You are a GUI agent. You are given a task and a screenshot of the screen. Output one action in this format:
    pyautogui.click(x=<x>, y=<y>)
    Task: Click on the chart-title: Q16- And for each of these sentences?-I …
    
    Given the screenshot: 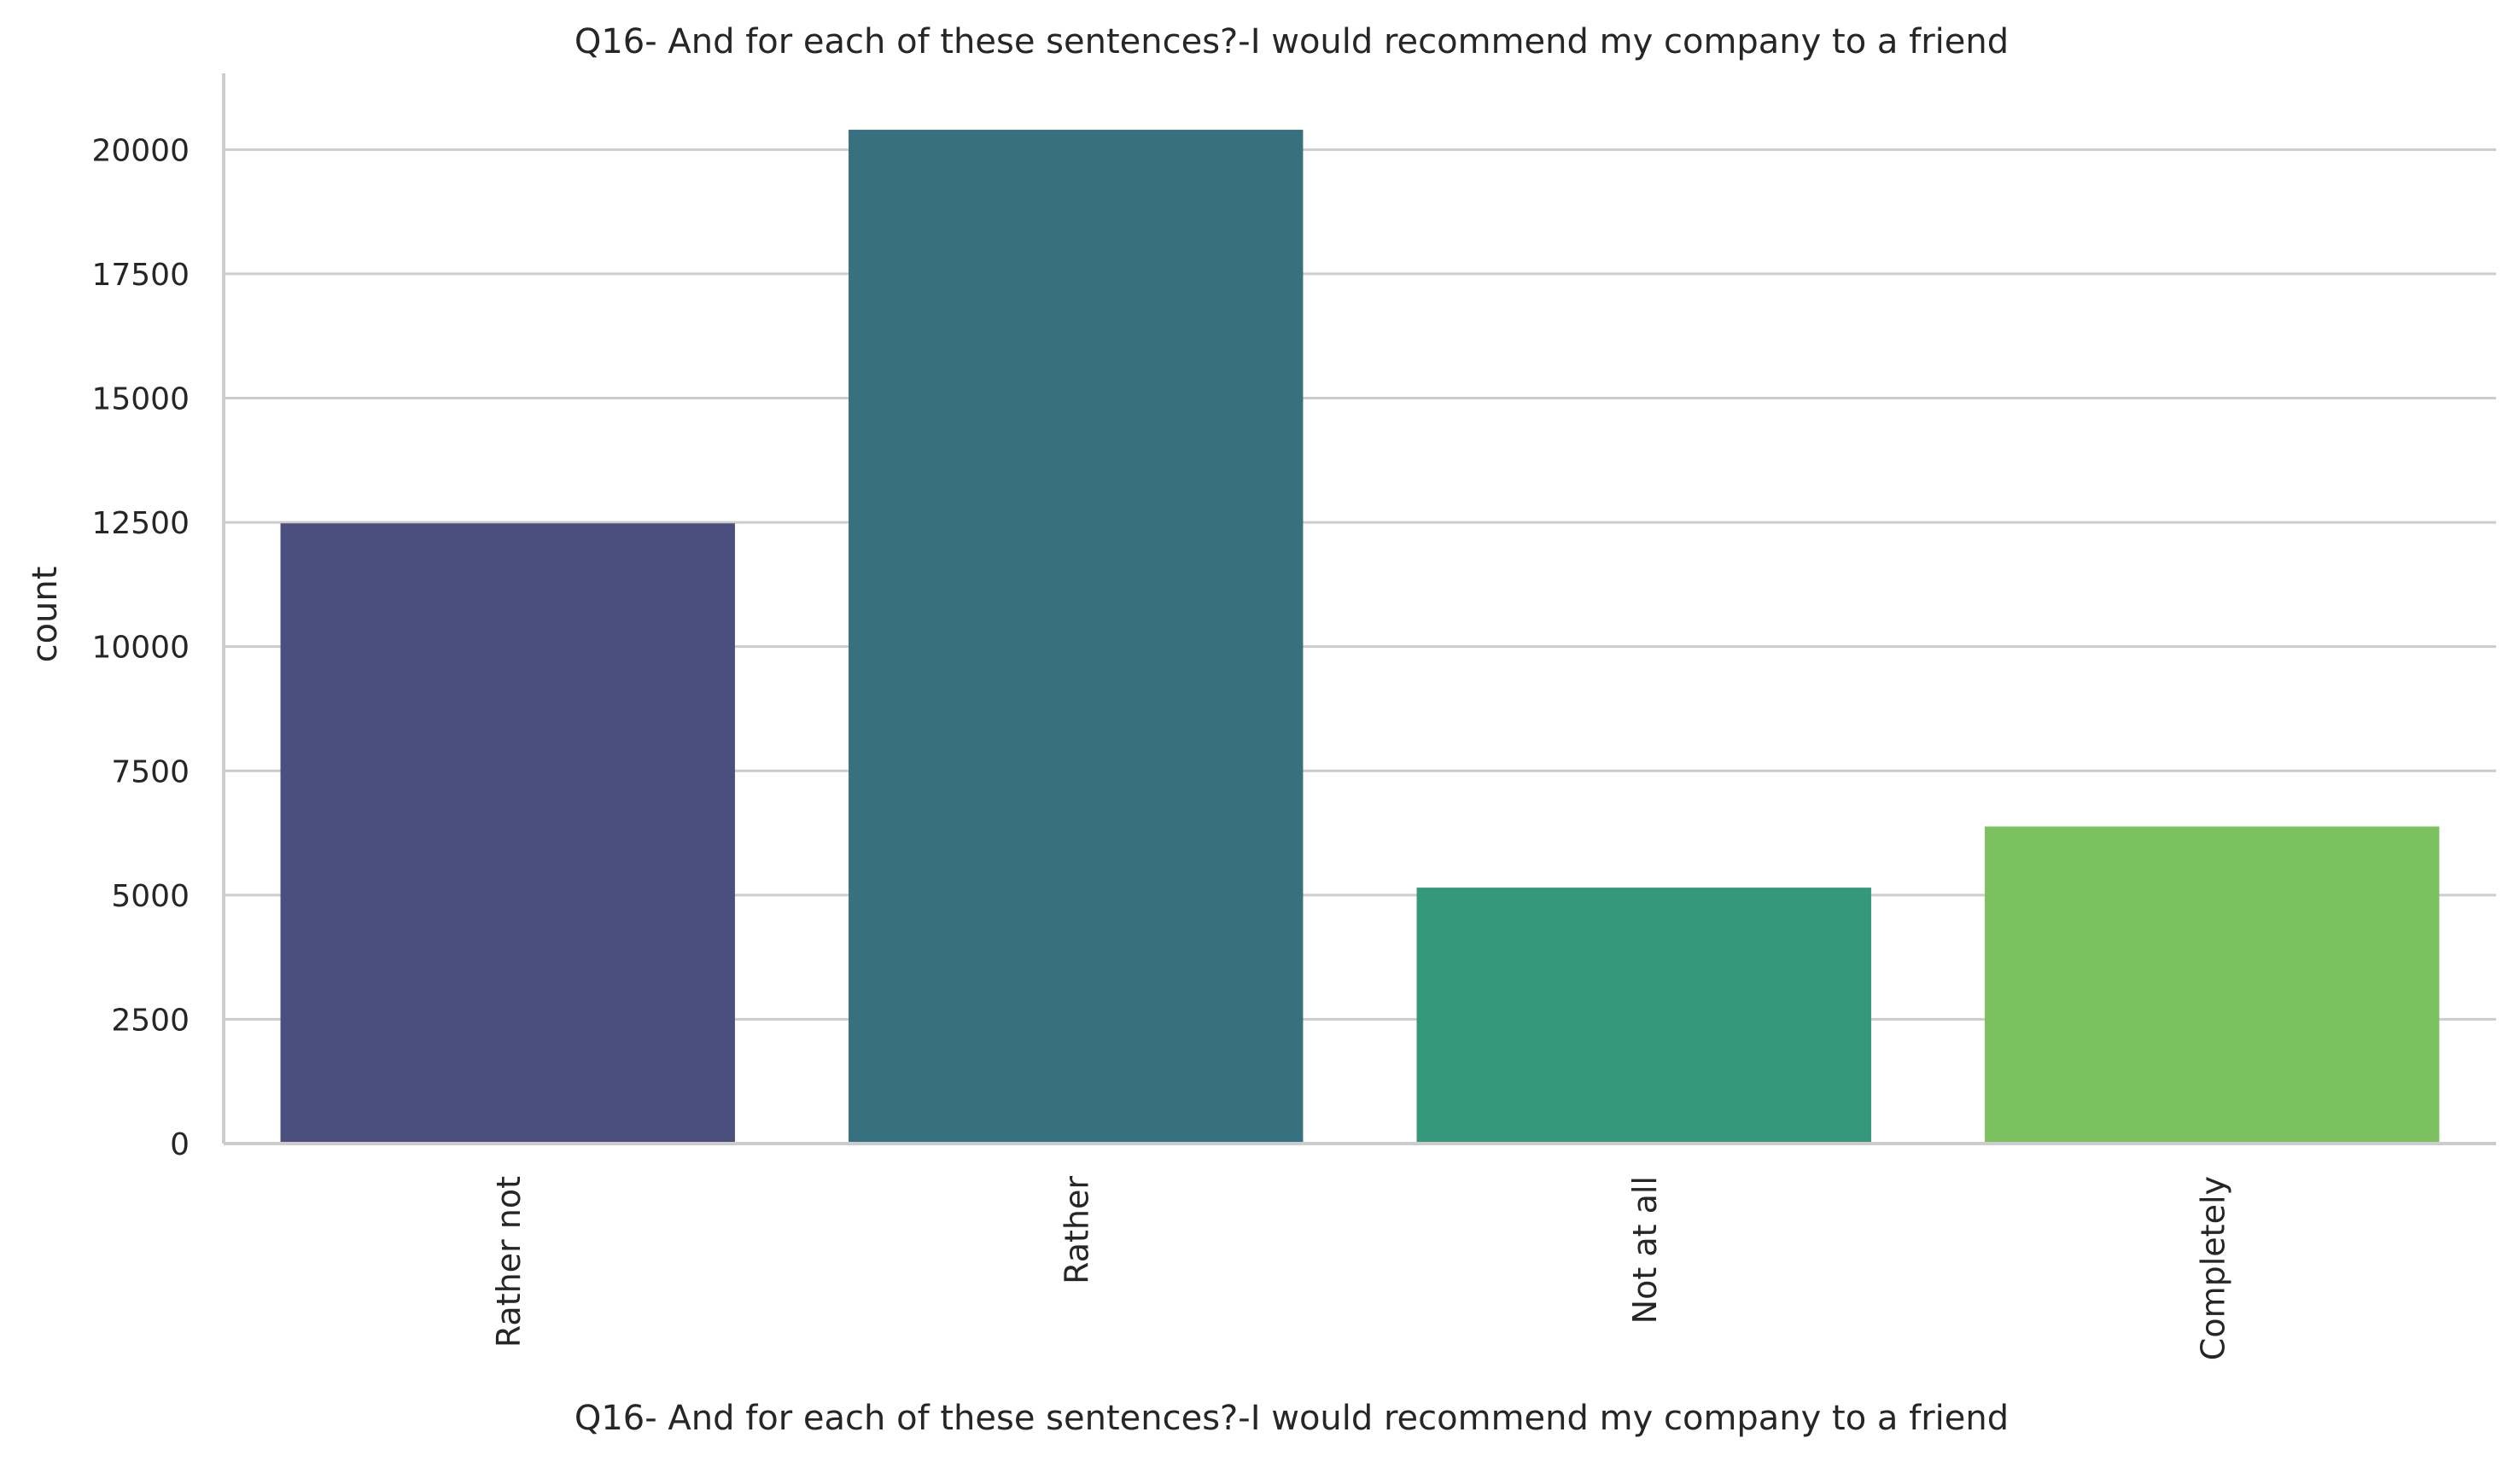 What is the action you would take?
    pyautogui.click(x=1292, y=41)
    